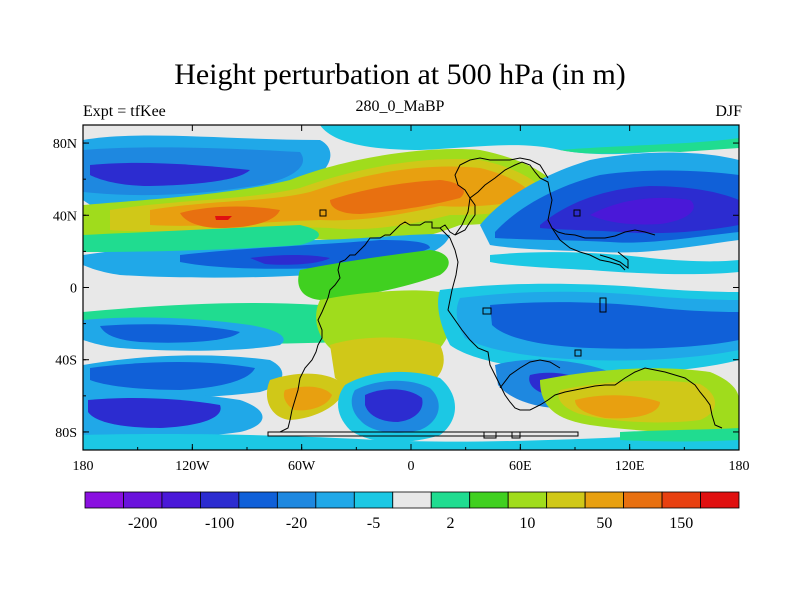 This screenshot has height=600, width=800. I want to click on colorbar-label-4: 2, so click(450, 523).